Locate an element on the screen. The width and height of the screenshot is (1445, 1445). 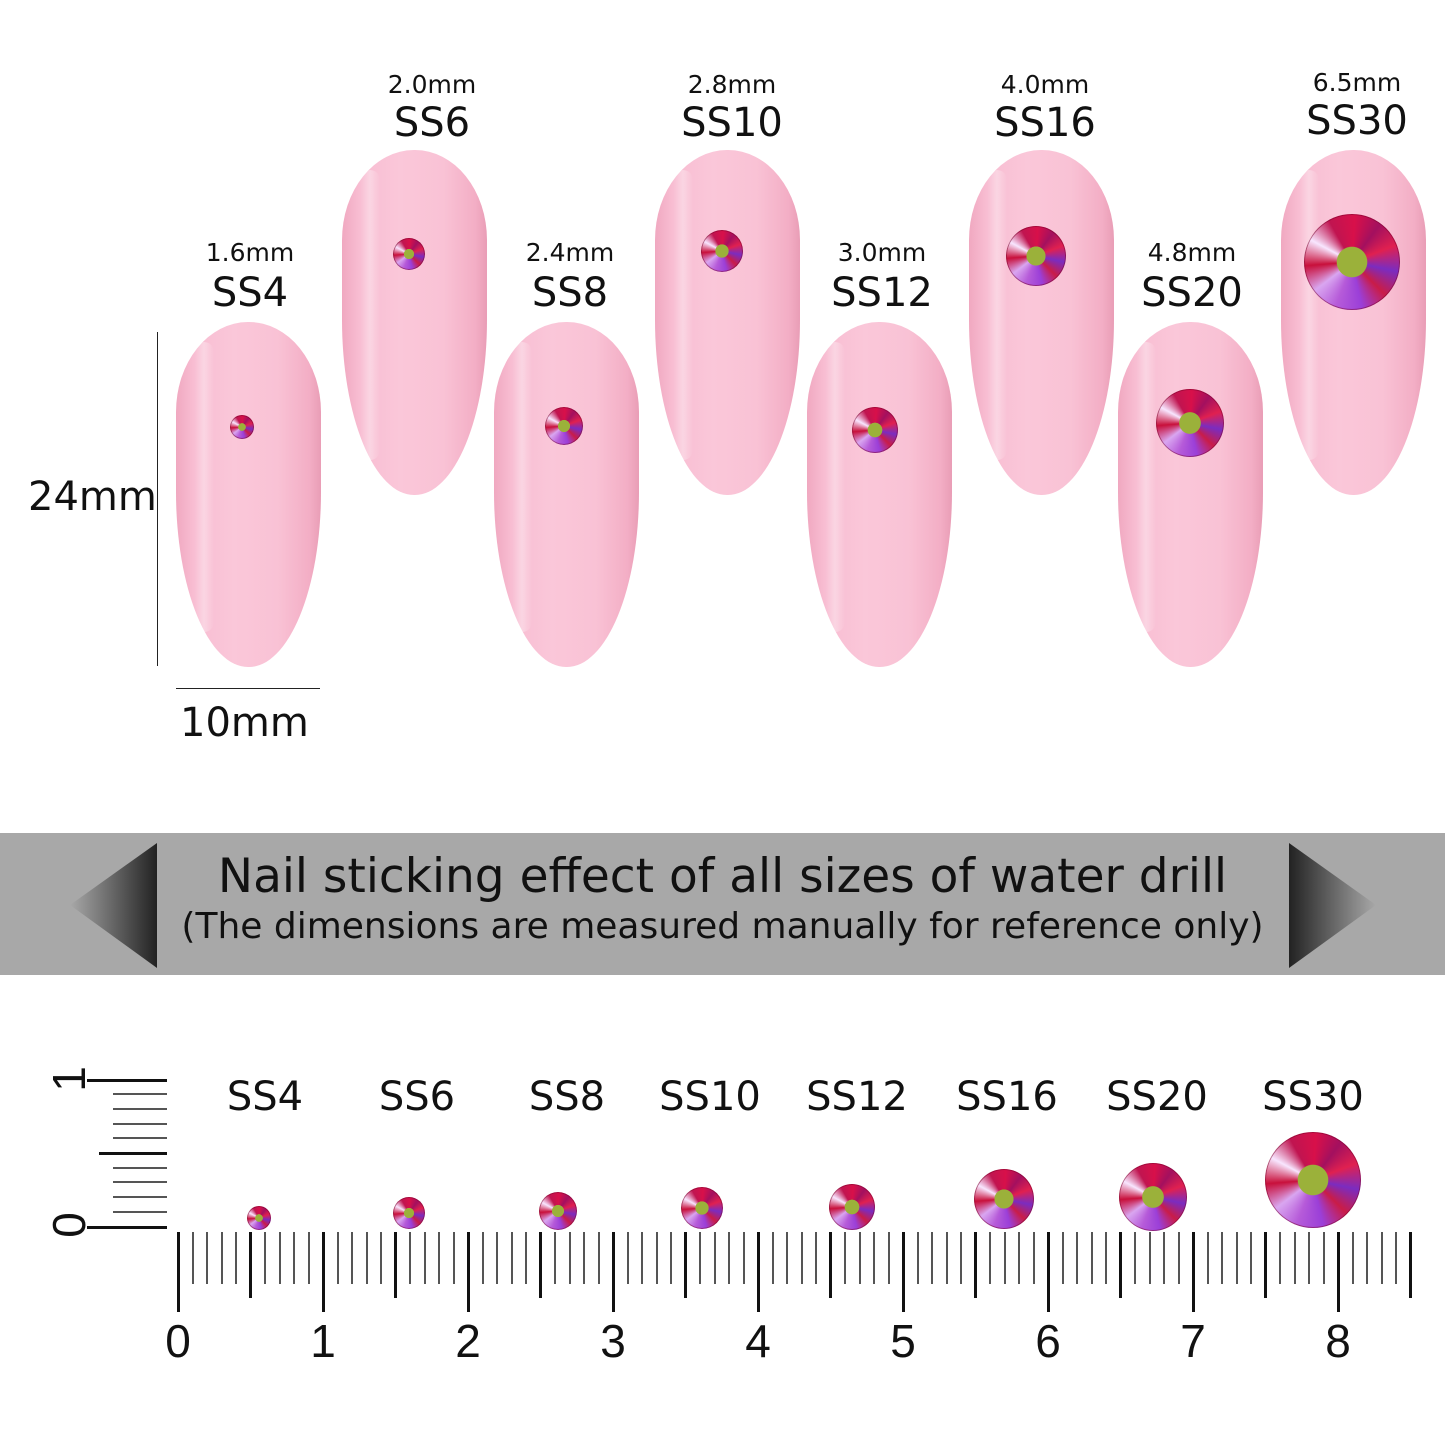
ruler-number: 3 is located at coordinates (613, 1341).